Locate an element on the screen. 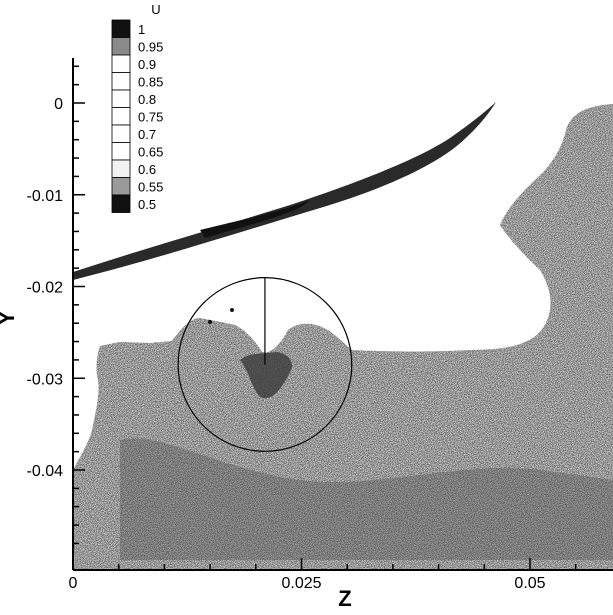  legend-label: 0.85 is located at coordinates (150, 81).